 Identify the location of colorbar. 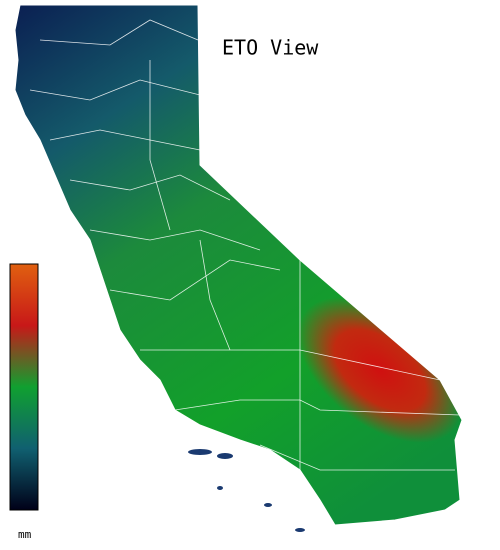
(24, 387).